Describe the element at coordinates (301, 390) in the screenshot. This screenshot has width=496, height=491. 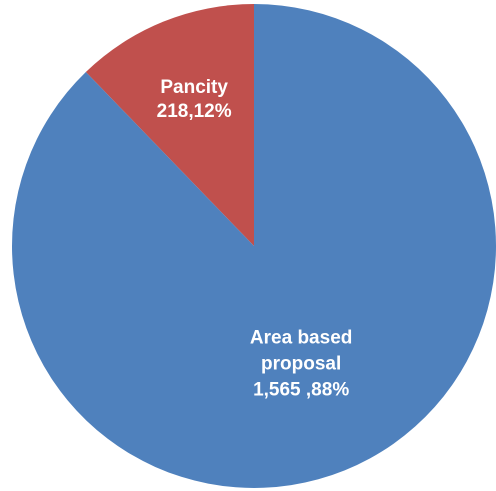
I see `data-label-line: 1,565 ,88%` at that location.